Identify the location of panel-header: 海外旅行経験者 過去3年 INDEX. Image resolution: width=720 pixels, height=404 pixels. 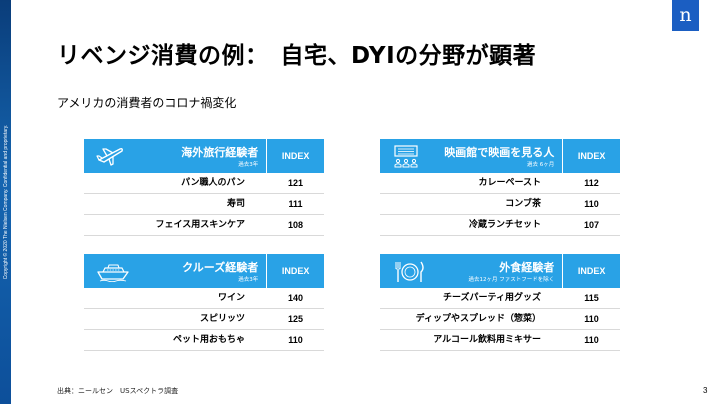
(204, 156).